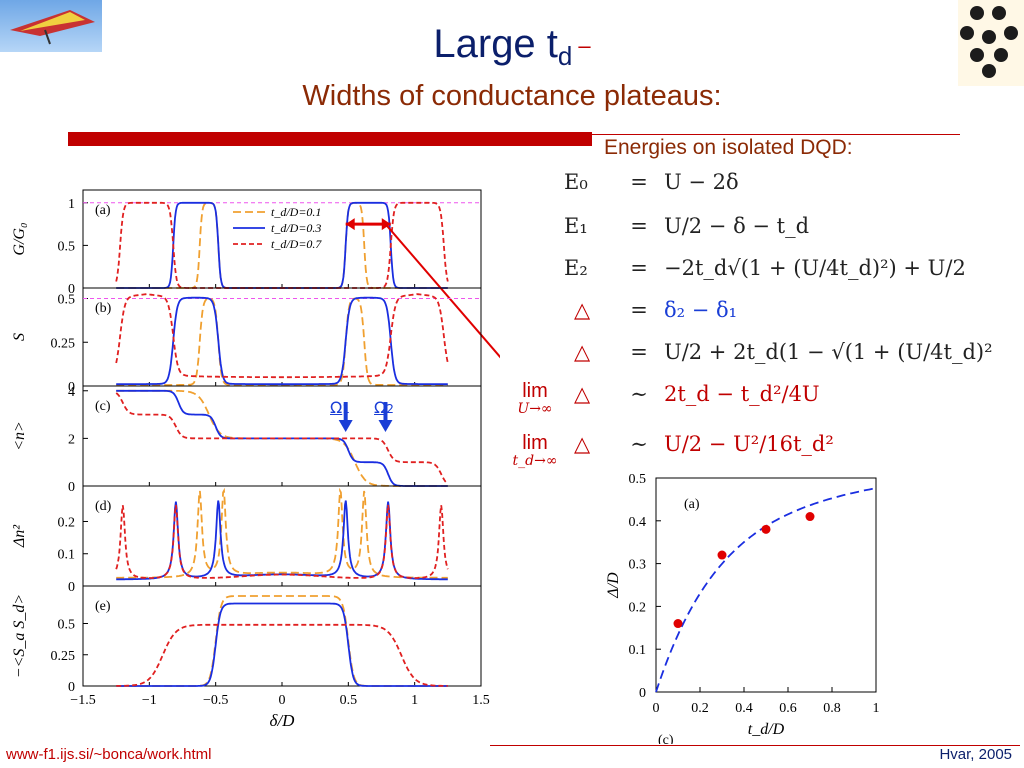 This screenshot has width=1024, height=768. What do you see at coordinates (350, 224) in the screenshot?
I see `width-arrowhead-left` at bounding box center [350, 224].